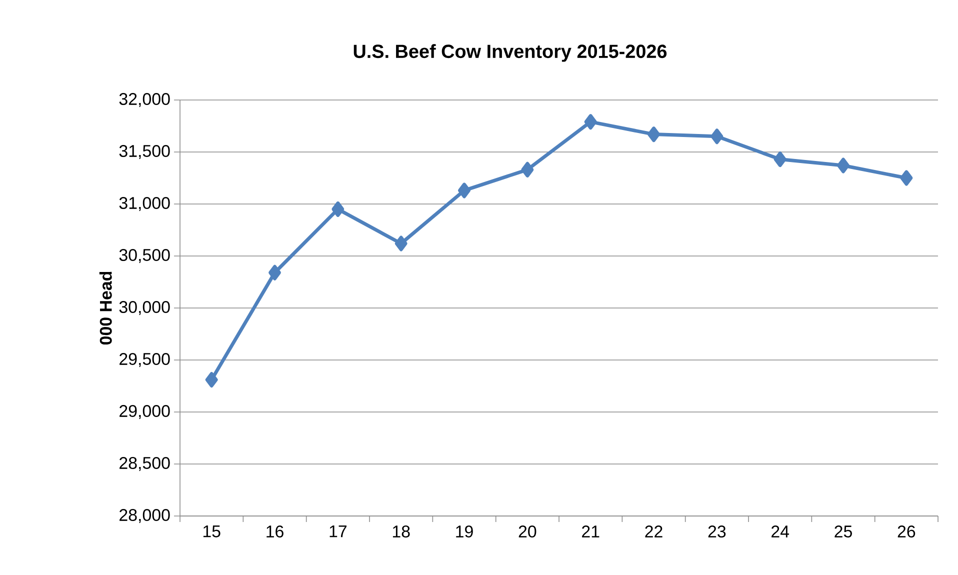 The image size is (958, 575). I want to click on x-tick-label: 15, so click(211, 532).